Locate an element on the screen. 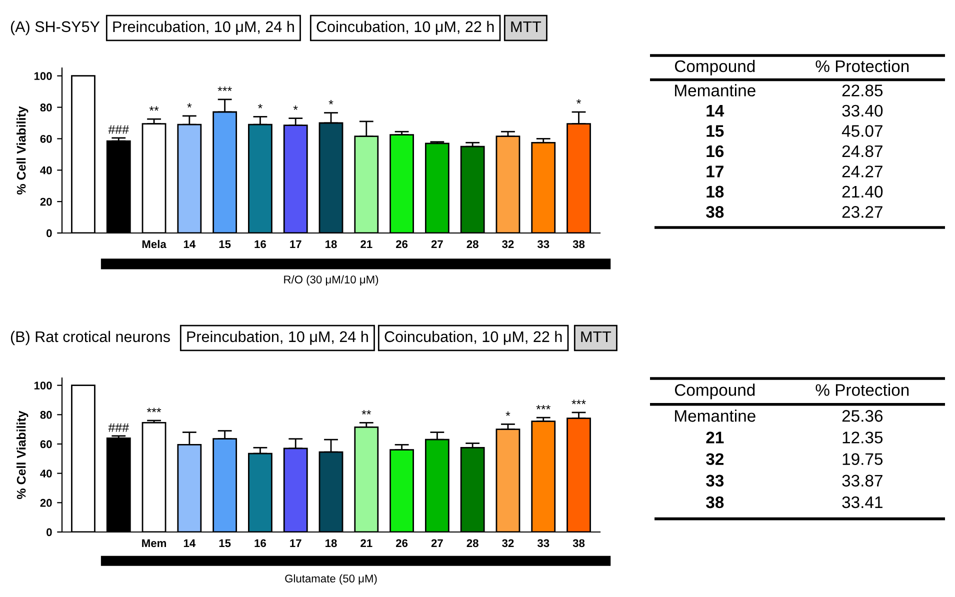 The height and width of the screenshot is (597, 955). x-axis-title: Glutamate (50 μM) is located at coordinates (331, 579).